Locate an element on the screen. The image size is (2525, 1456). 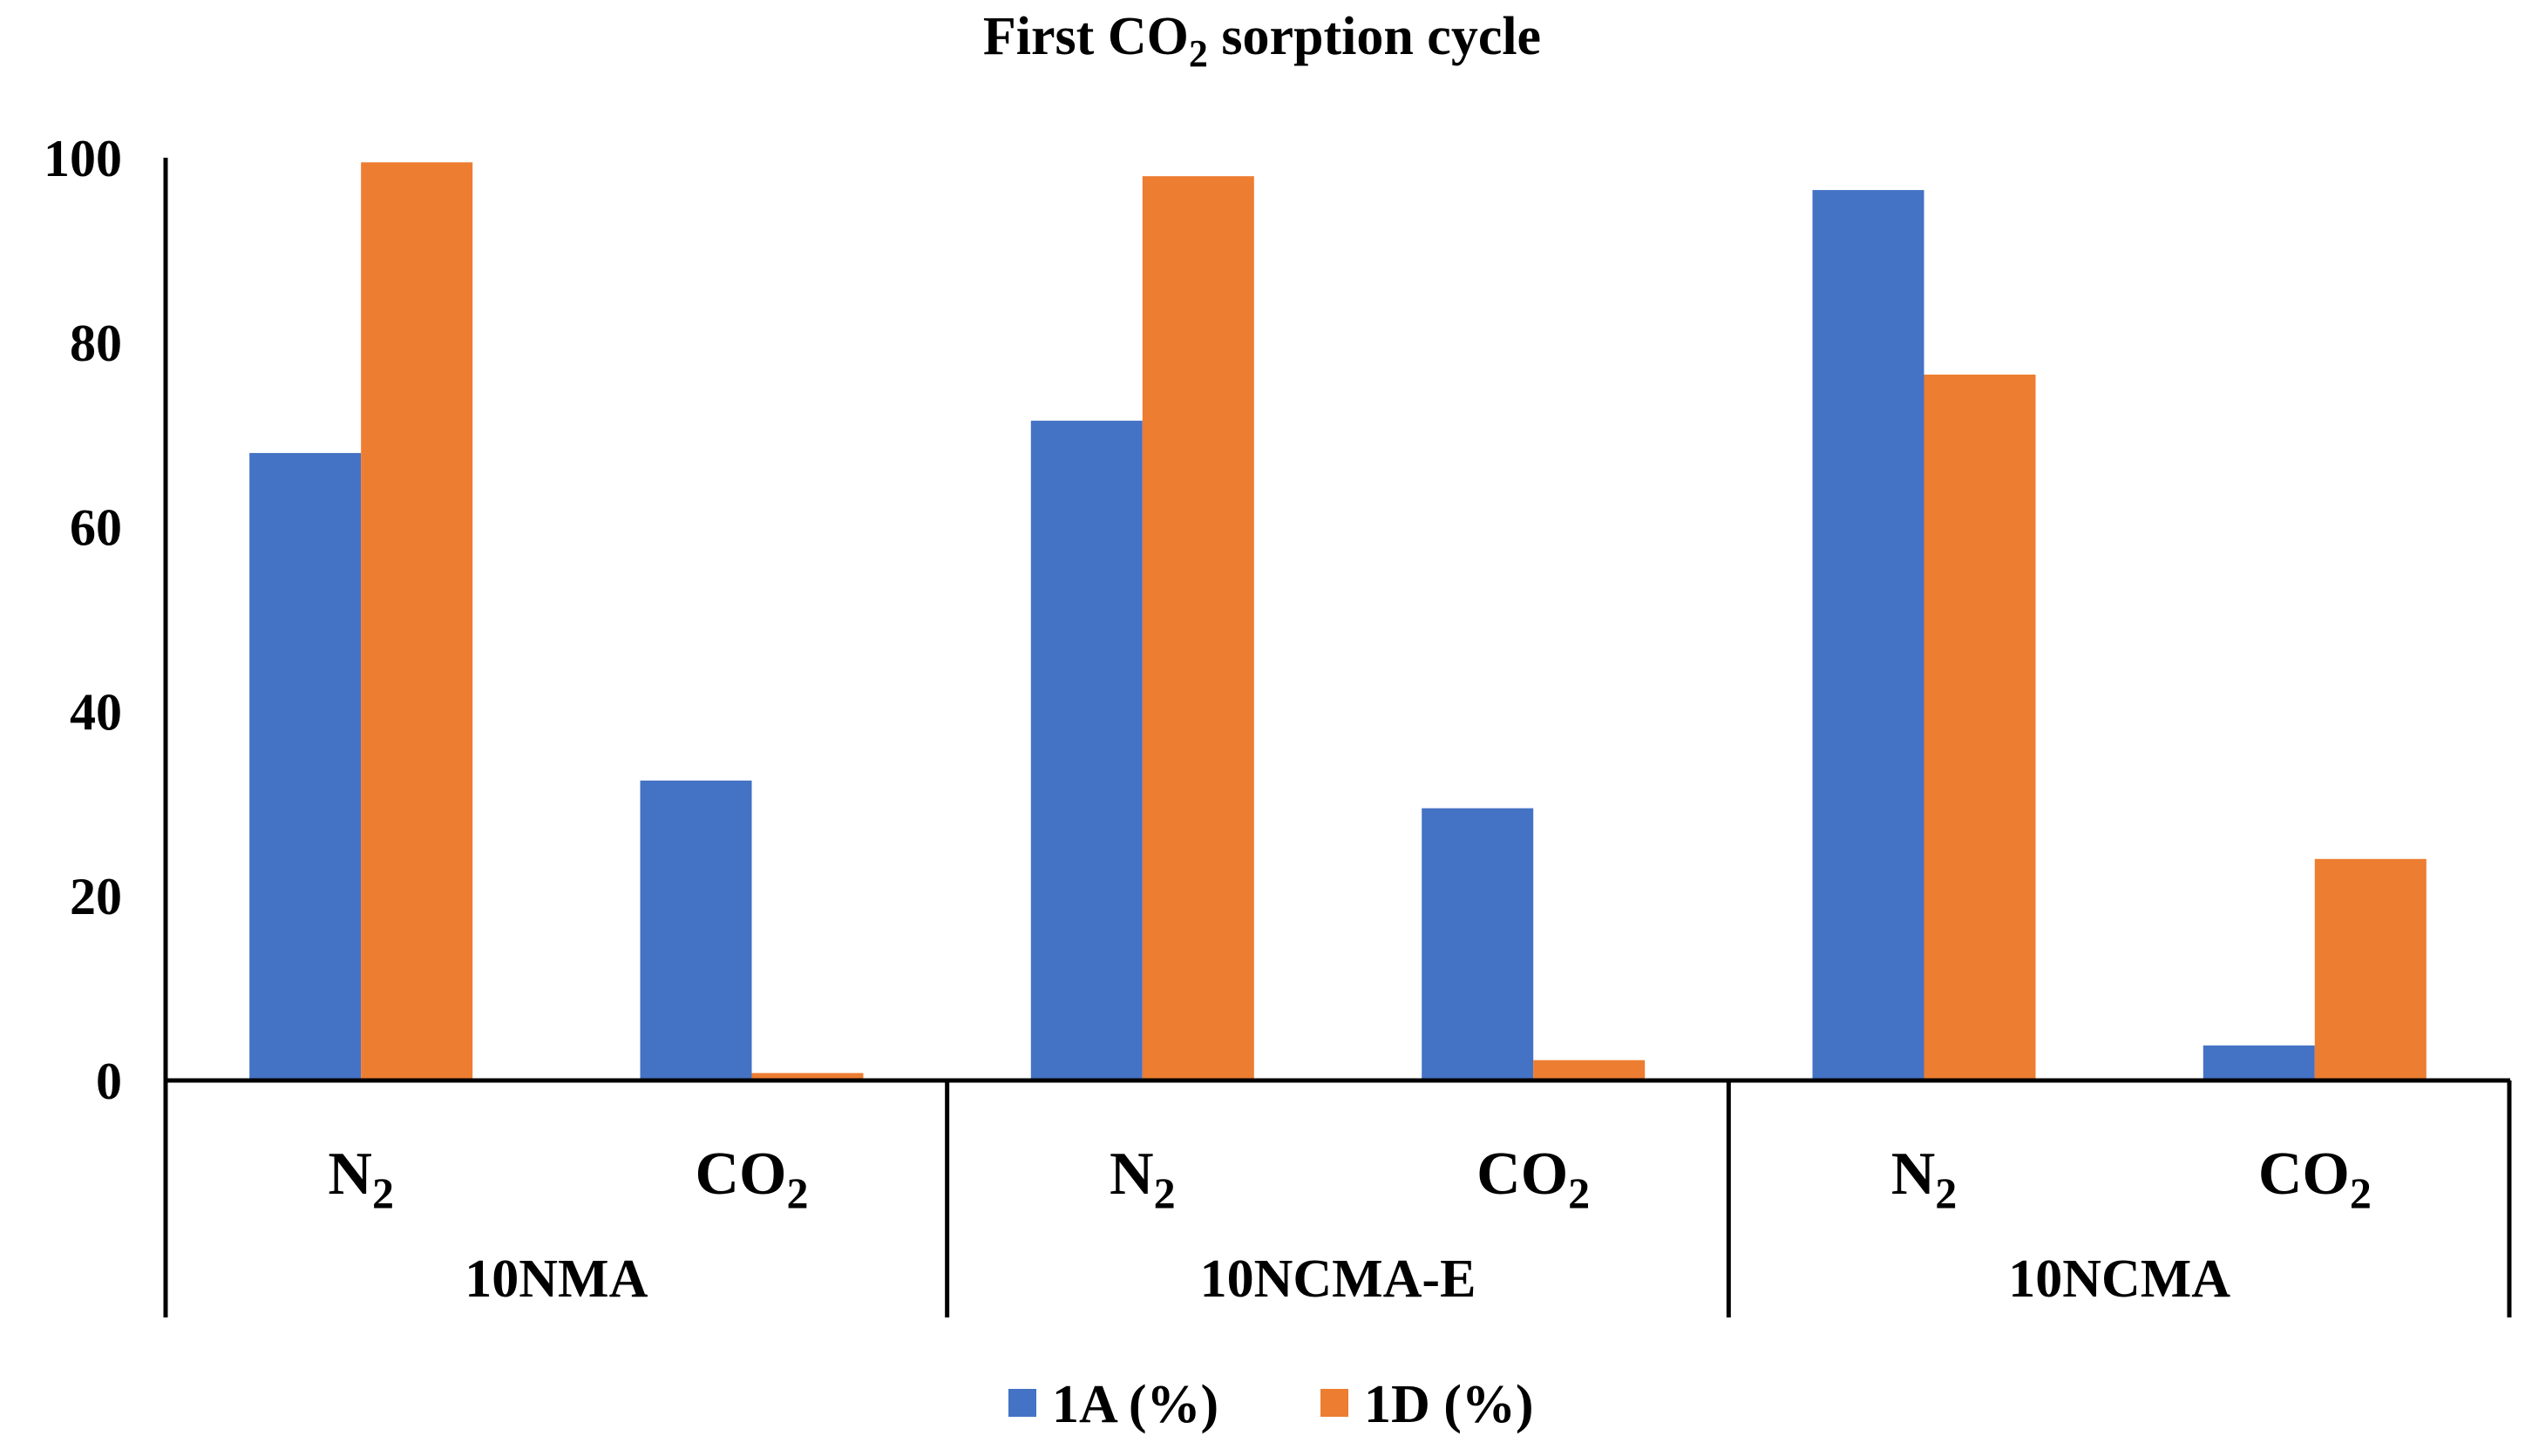
y-tick-label: 40 is located at coordinates (96, 712).